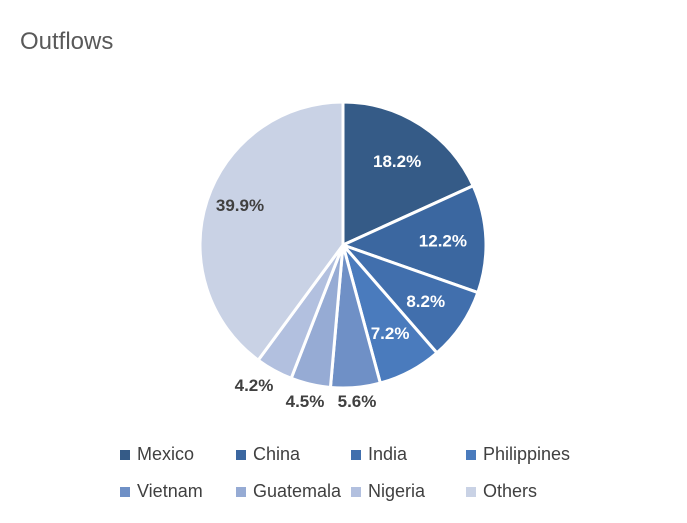  I want to click on data-label-china: 12.2%, so click(443, 241).